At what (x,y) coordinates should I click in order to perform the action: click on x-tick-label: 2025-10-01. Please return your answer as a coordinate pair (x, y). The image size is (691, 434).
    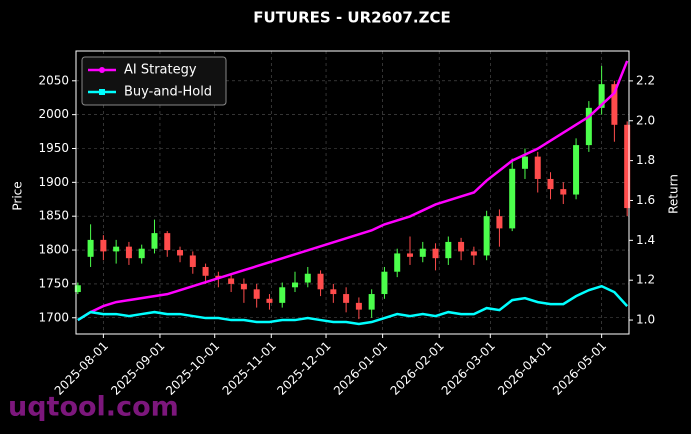
    Looking at the image, I should click on (192, 368).